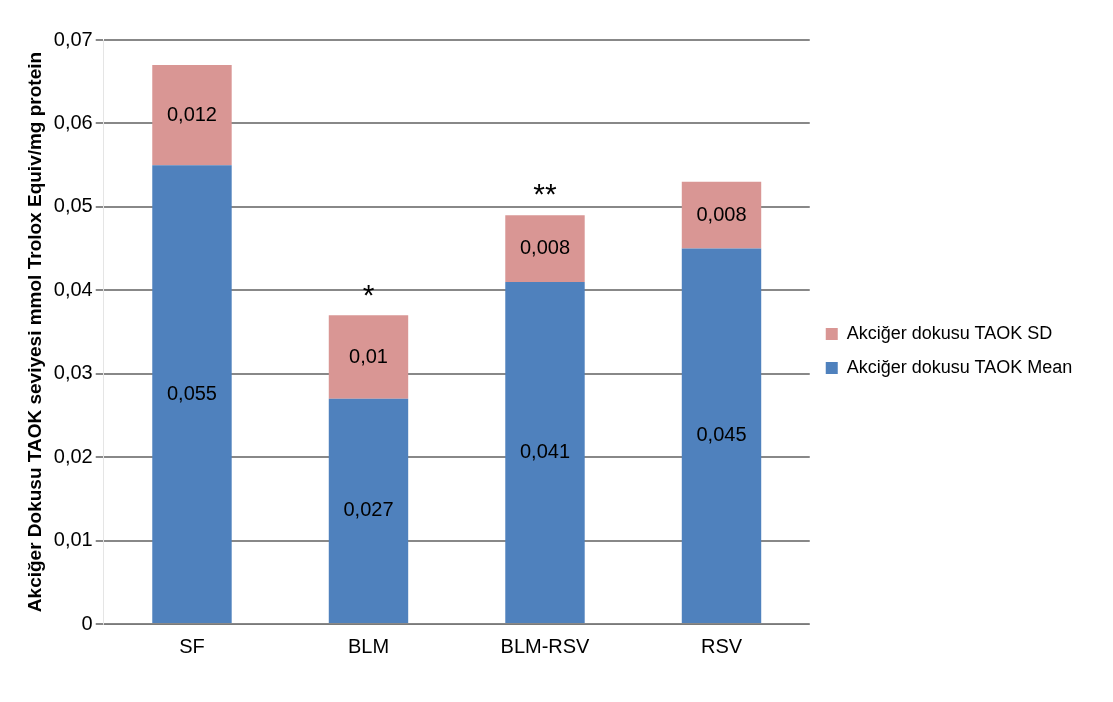  What do you see at coordinates (73, 455) in the screenshot?
I see `y-tick-label: 0,02` at bounding box center [73, 455].